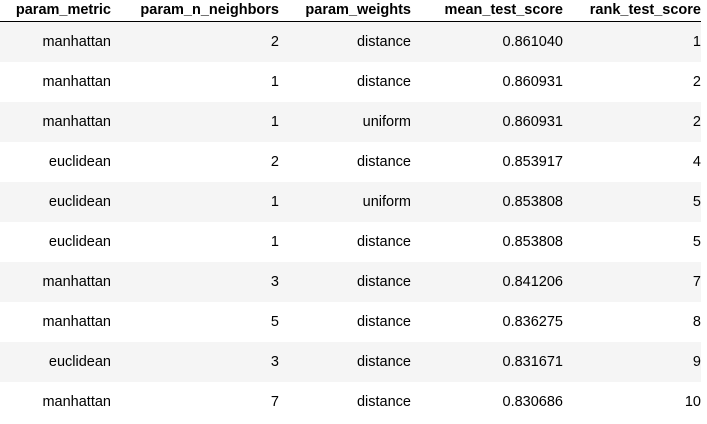  Describe the element at coordinates (634, 11) in the screenshot. I see `column-header-rank-test-score: rank_test_score` at that location.